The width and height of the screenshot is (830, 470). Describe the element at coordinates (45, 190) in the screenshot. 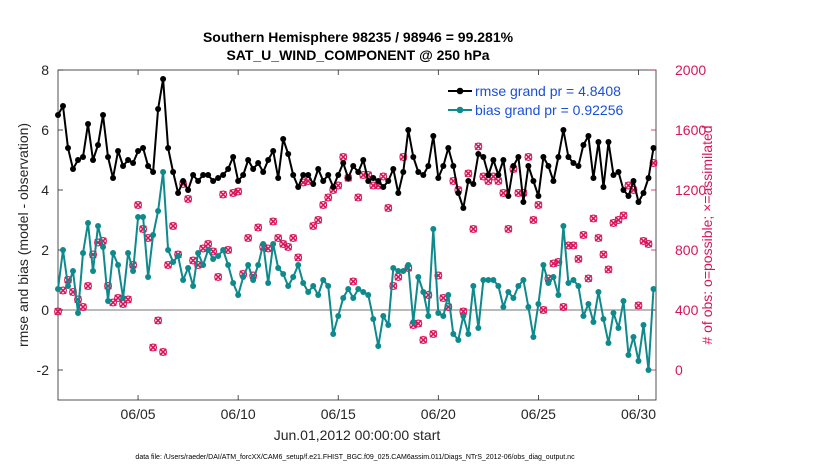

I see `y-tick-label: 4` at that location.